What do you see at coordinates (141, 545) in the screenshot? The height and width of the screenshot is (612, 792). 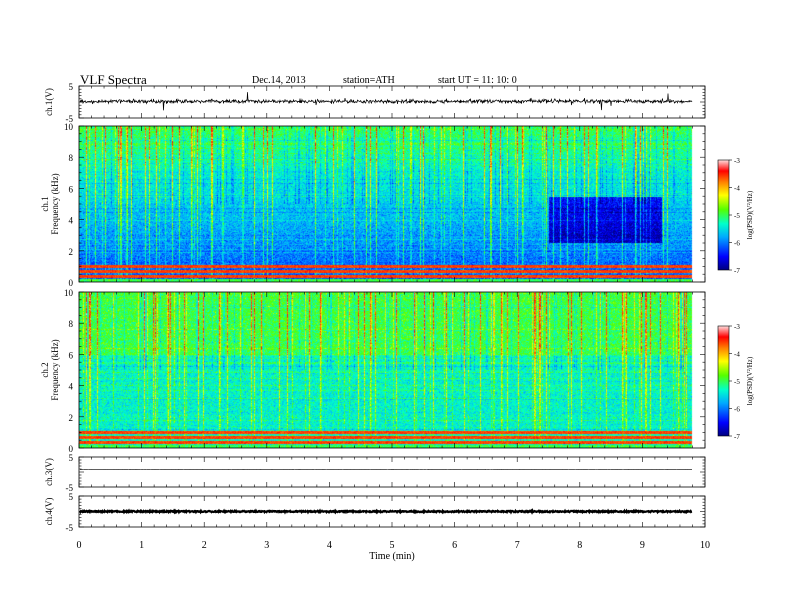 I see `x-tick-label: 1` at bounding box center [141, 545].